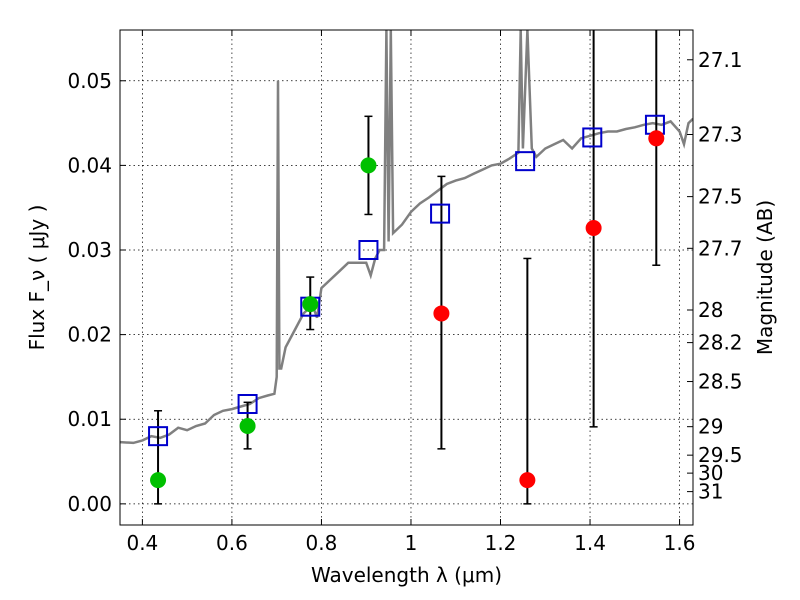  I want to click on y-tick-label: 0.05, so click(89, 81).